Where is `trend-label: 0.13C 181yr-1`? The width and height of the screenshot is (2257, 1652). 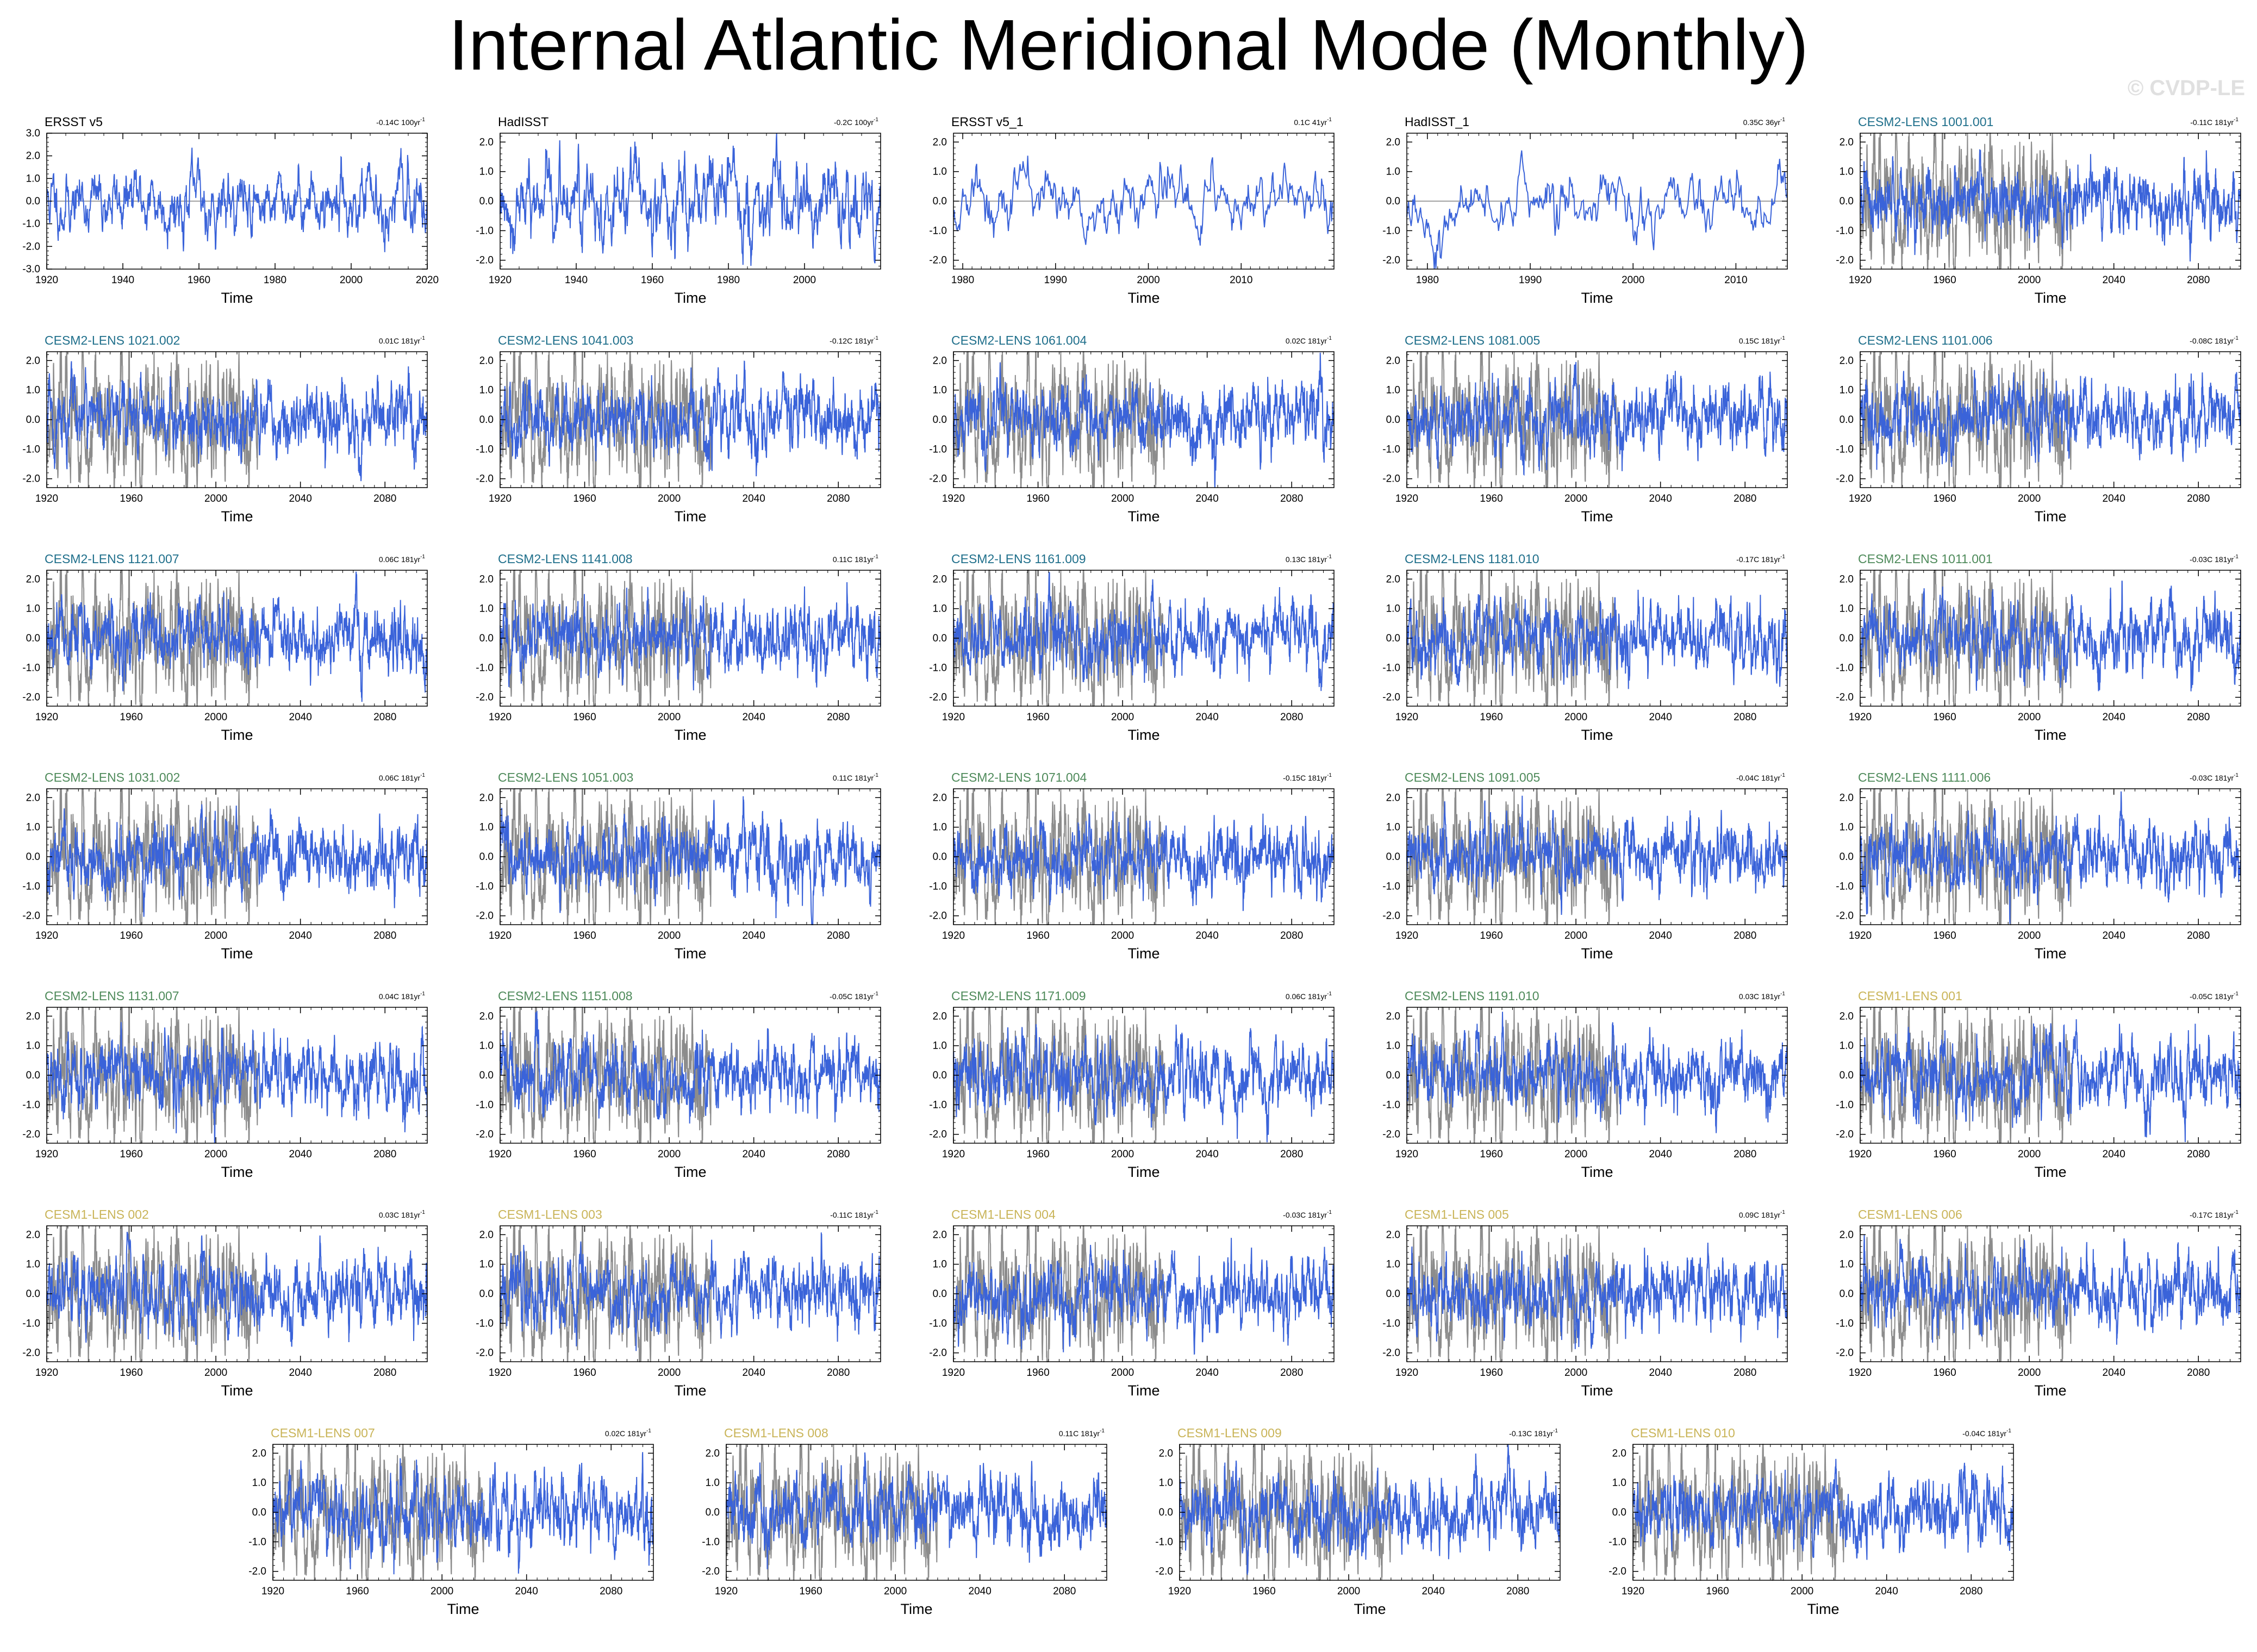 trend-label: 0.13C 181yr-1 is located at coordinates (1309, 559).